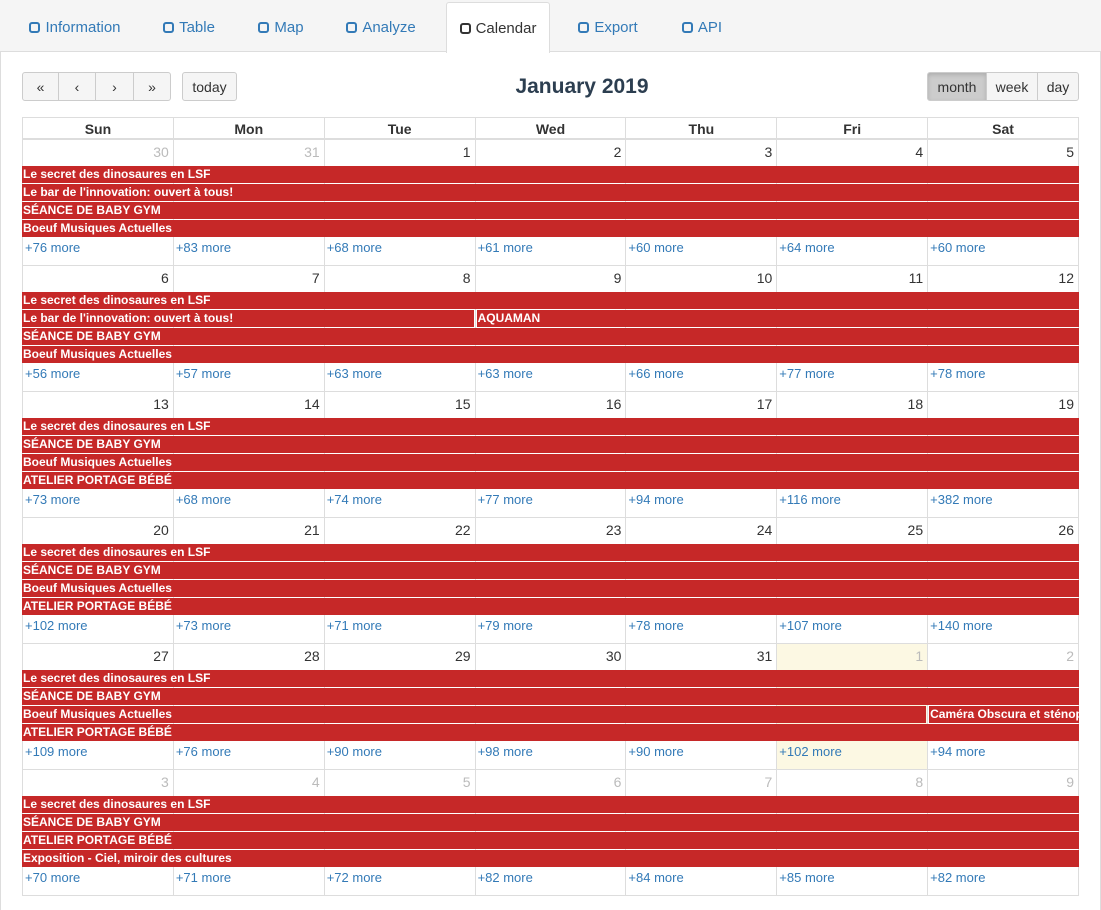 Image resolution: width=1101 pixels, height=910 pixels. What do you see at coordinates (1066, 404) in the screenshot?
I see `day-number: 19` at bounding box center [1066, 404].